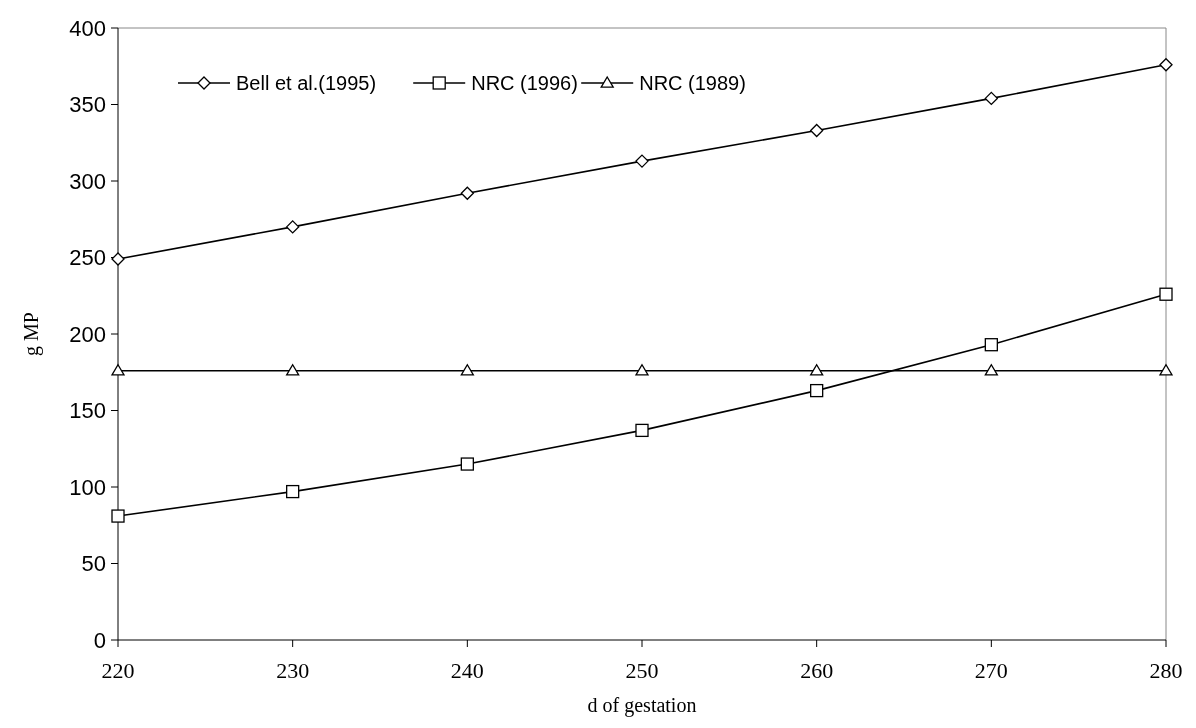 The height and width of the screenshot is (728, 1196). Describe the element at coordinates (642, 670) in the screenshot. I see `x-tick-label: 250` at that location.